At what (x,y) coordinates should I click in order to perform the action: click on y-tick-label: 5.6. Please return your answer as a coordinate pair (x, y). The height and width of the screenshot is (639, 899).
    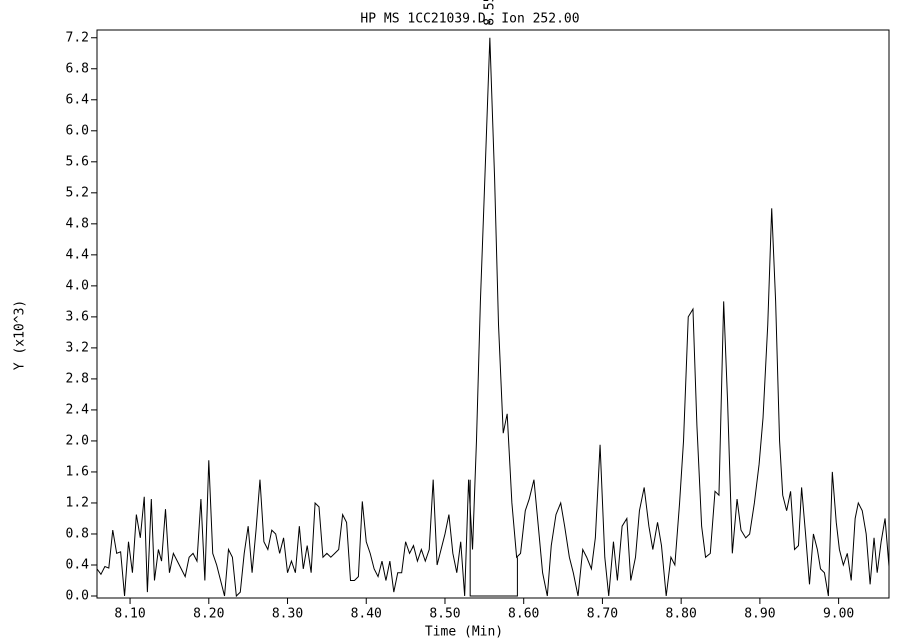
    Looking at the image, I should click on (77, 161).